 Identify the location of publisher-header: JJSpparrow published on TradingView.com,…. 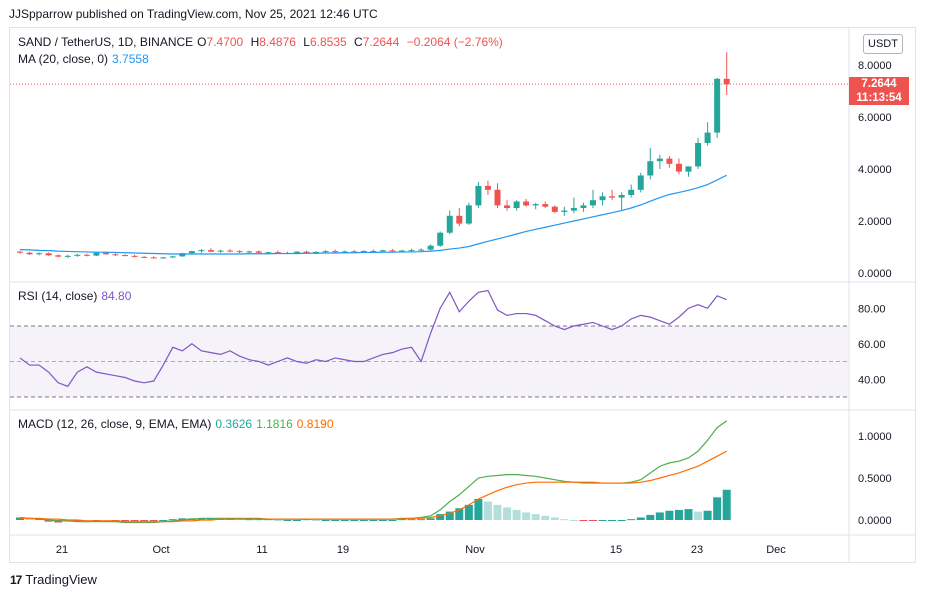
(193, 14).